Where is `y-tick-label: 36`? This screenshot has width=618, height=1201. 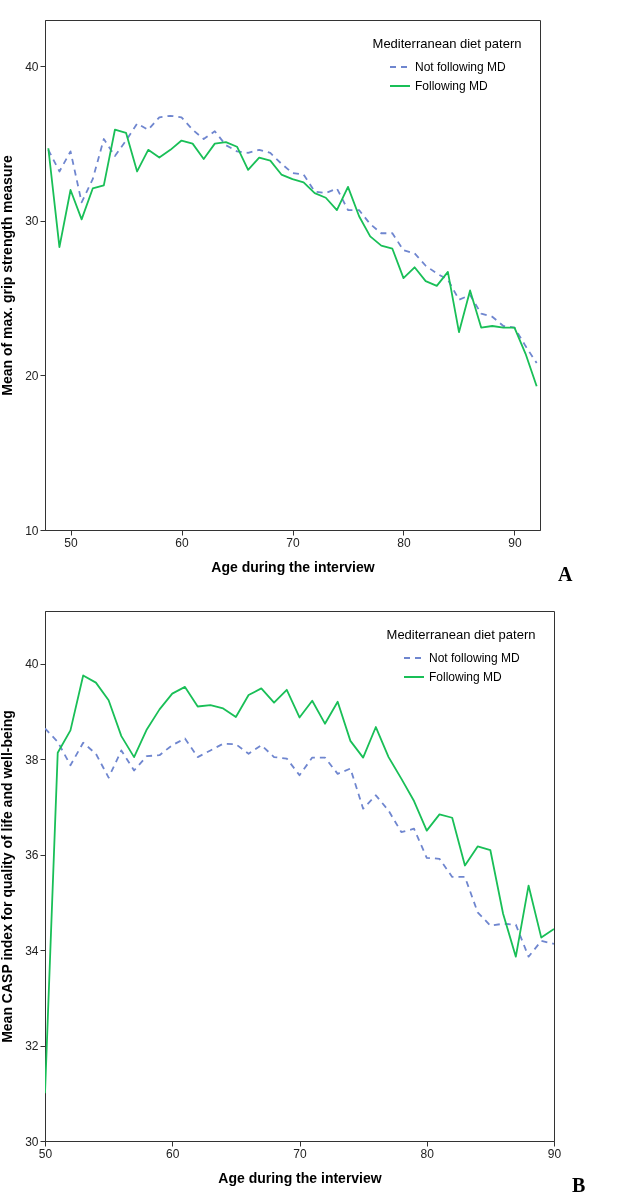
y-tick-label: 36 is located at coordinates (32, 855).